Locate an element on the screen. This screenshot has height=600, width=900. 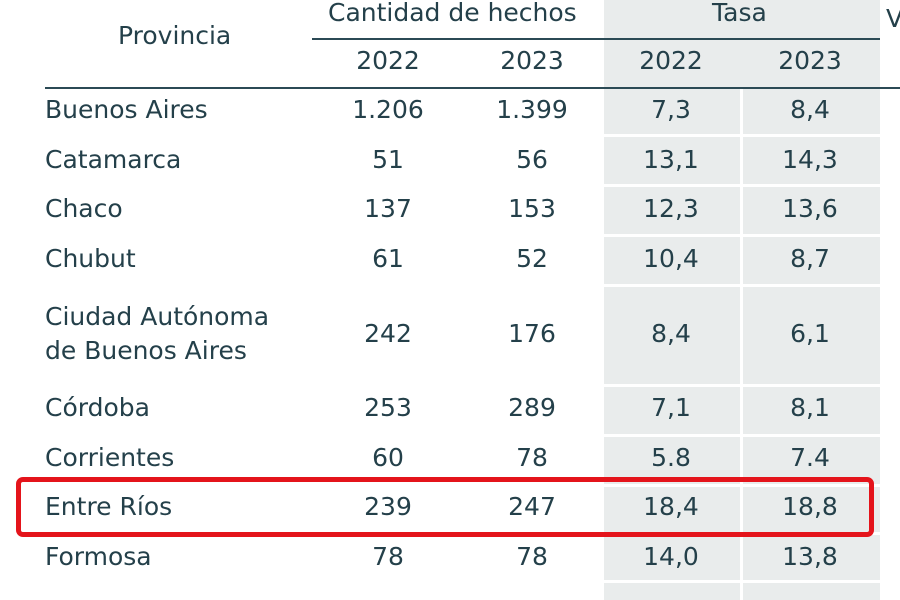
cell-tasa-2022: 10,4 is located at coordinates (671, 258).